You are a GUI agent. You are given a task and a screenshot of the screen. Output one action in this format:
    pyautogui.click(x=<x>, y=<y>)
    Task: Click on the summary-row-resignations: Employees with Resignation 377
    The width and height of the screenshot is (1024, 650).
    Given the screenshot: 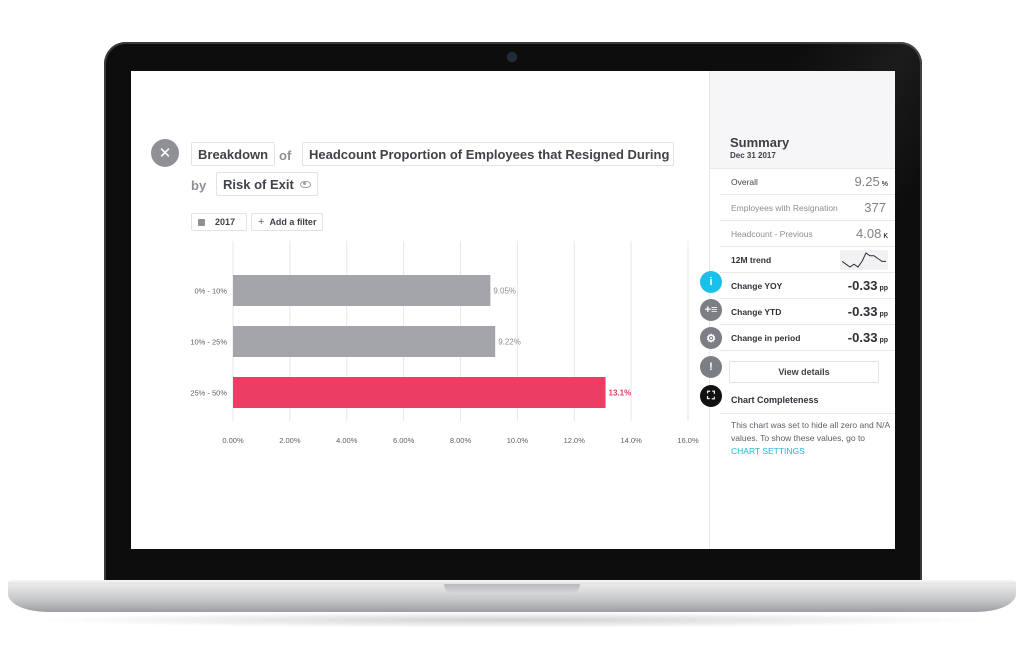 What is the action you would take?
    pyautogui.click(x=807, y=208)
    